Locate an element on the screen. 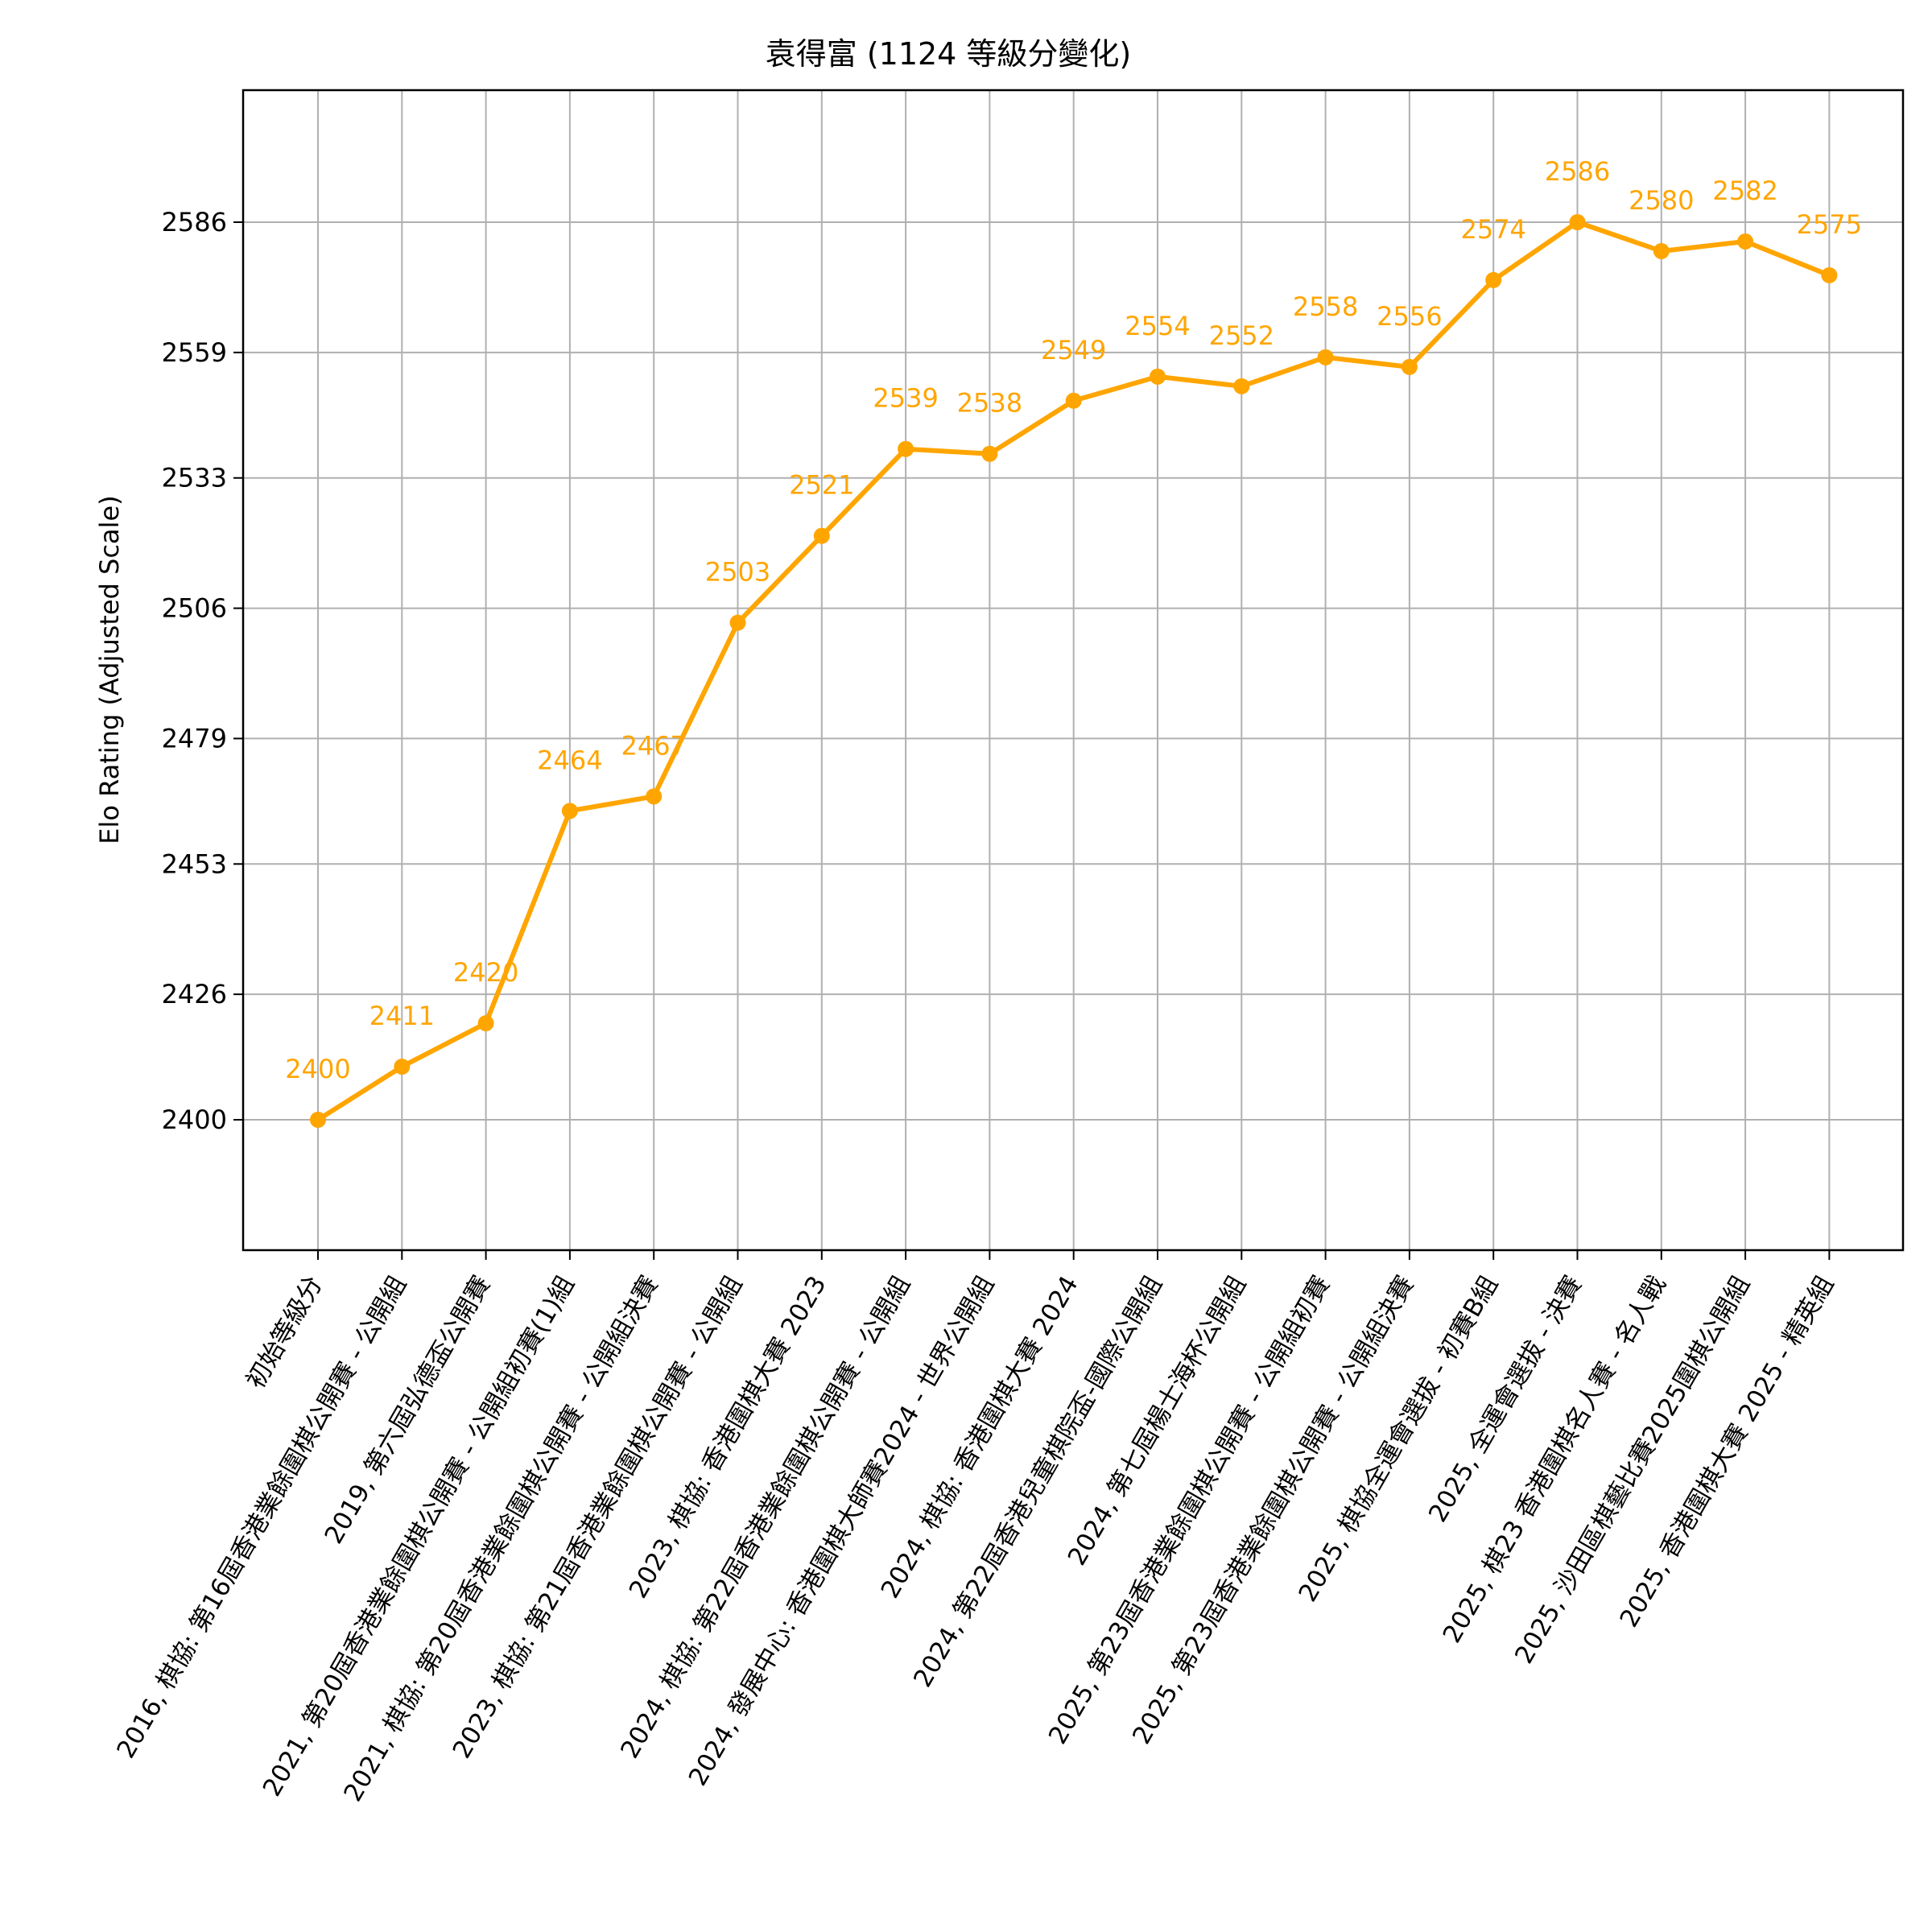 This screenshot has height=1932, width=1932. data-label: 2554 is located at coordinates (1157, 326).